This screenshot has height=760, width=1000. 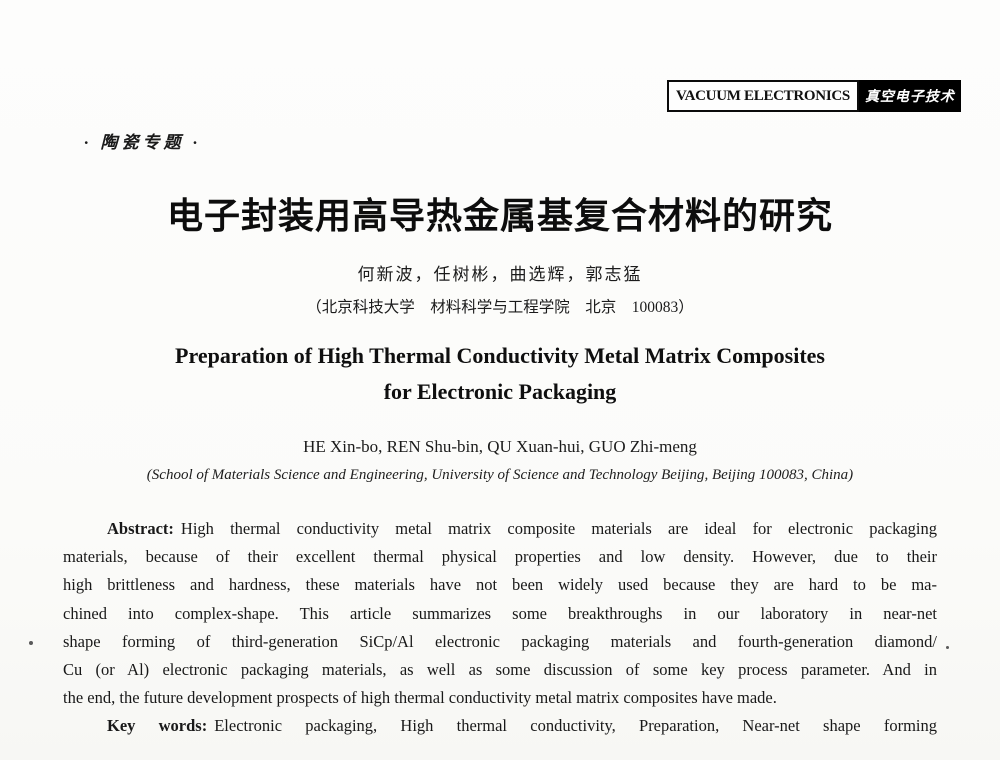 What do you see at coordinates (157, 726) in the screenshot?
I see `keywords-label: Key words:` at bounding box center [157, 726].